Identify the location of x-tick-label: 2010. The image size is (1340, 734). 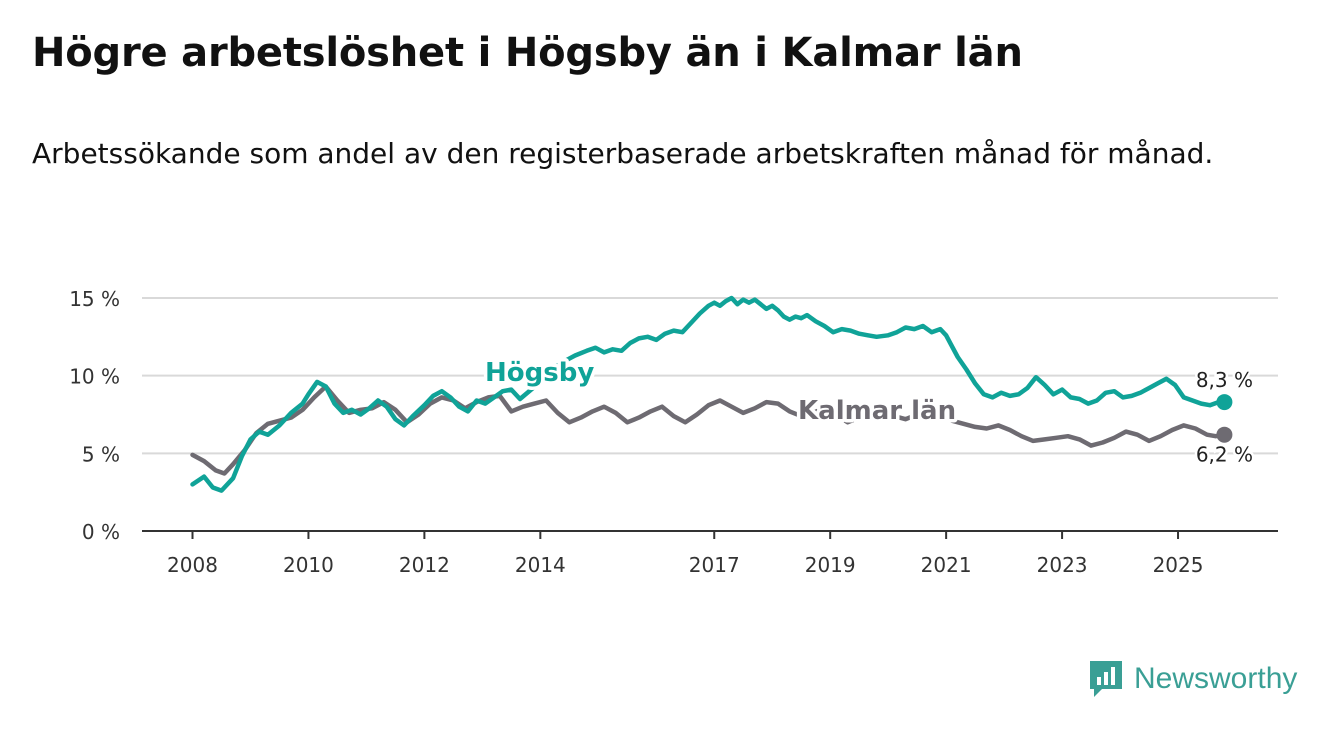
(308, 565).